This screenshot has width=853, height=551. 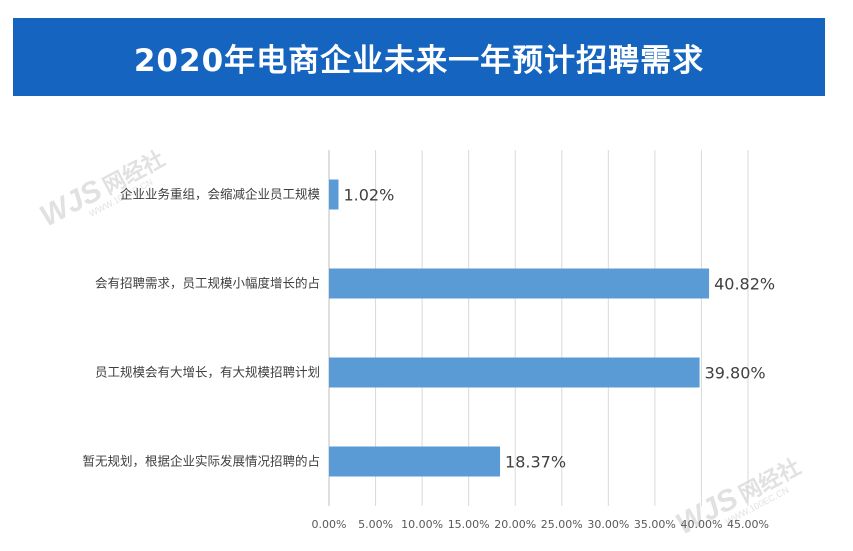 What do you see at coordinates (329, 524) in the screenshot?
I see `x-tick-label: 0.00%` at bounding box center [329, 524].